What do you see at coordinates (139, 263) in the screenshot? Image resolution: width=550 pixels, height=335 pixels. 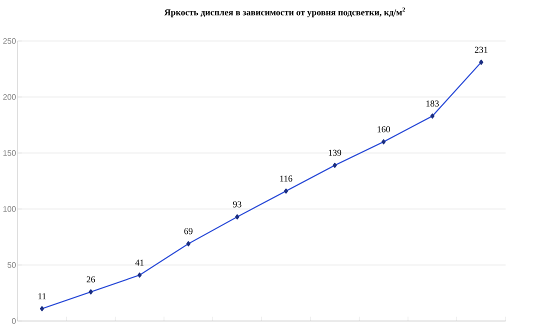 I see `data-label: 41` at bounding box center [139, 263].